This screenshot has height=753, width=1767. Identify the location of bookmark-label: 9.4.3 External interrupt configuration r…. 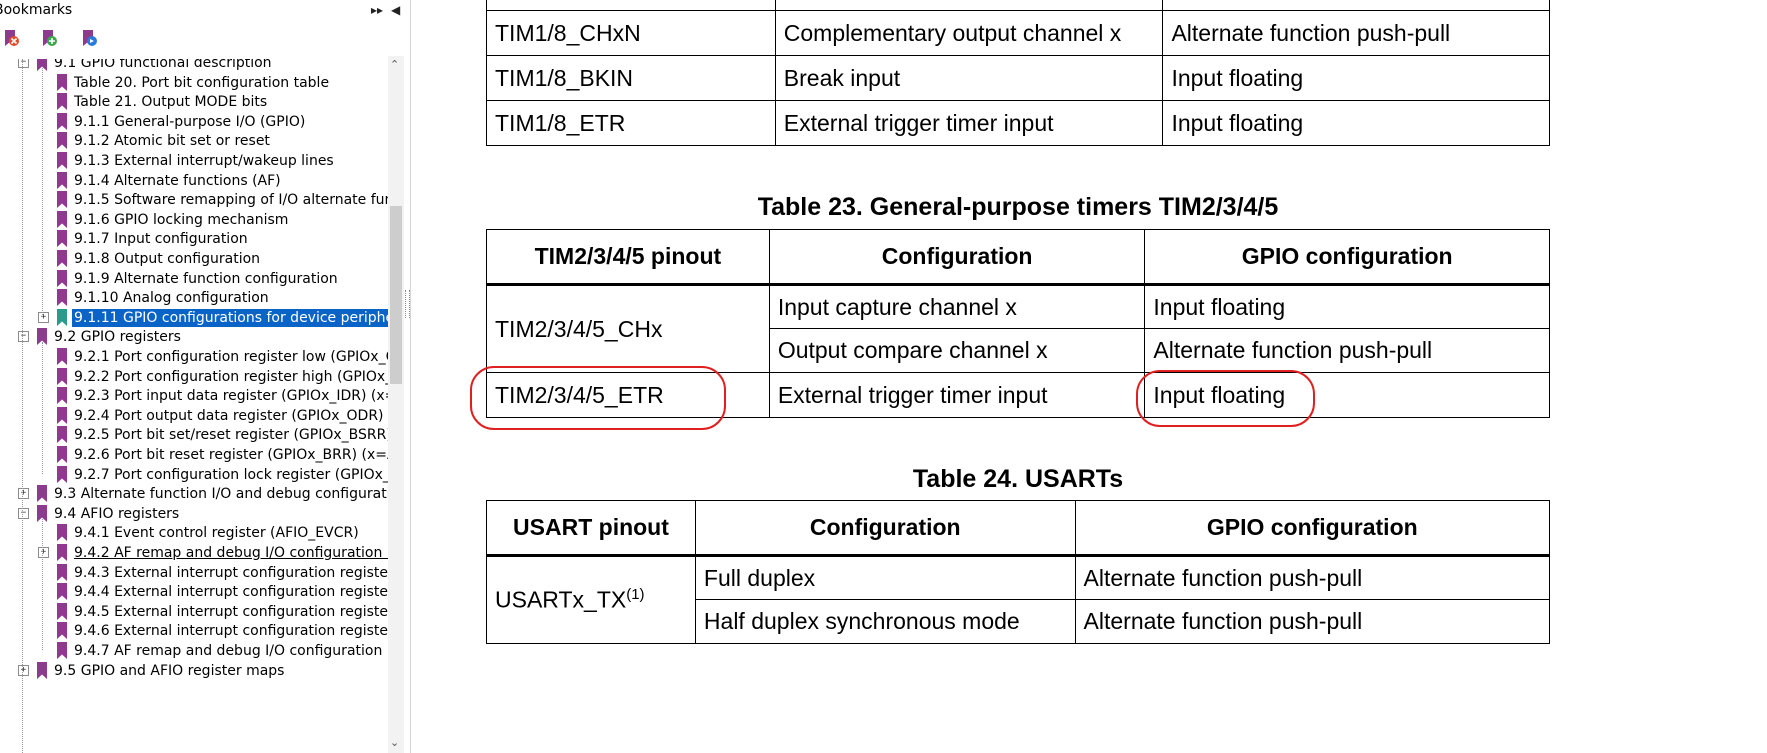
(231, 572).